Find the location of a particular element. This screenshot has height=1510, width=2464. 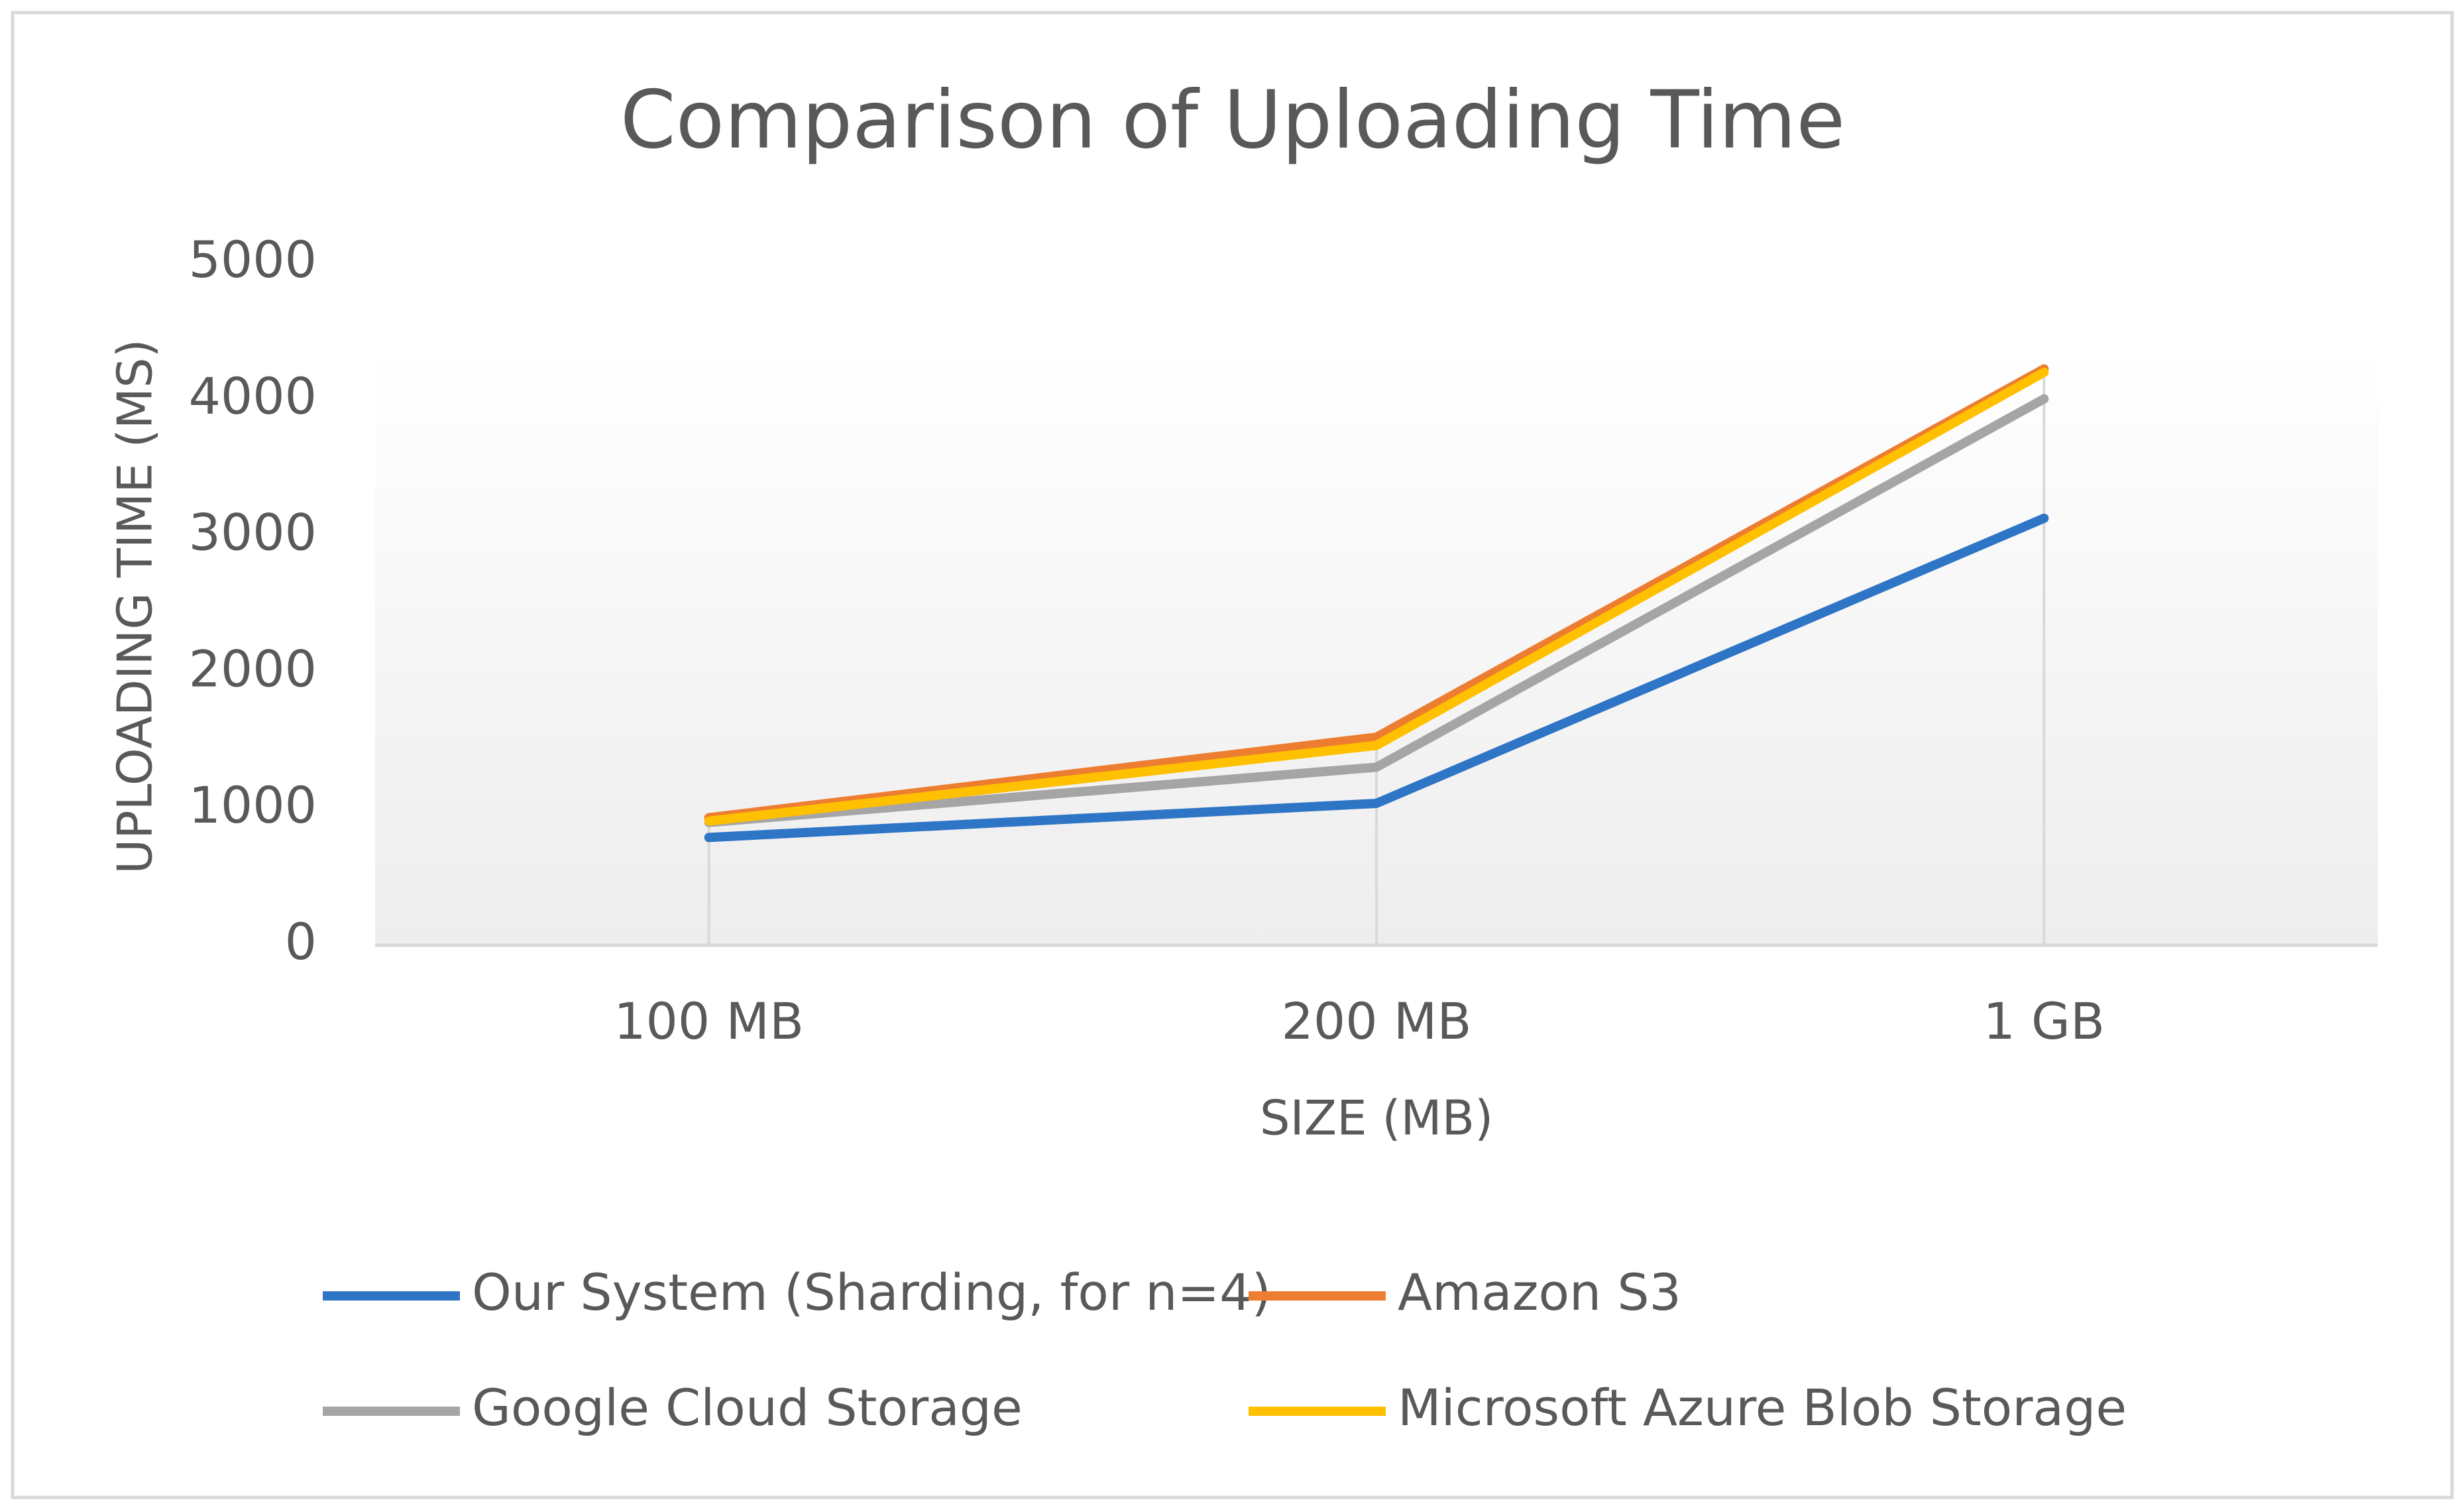

y-tick-label: 0 is located at coordinates (301, 942).